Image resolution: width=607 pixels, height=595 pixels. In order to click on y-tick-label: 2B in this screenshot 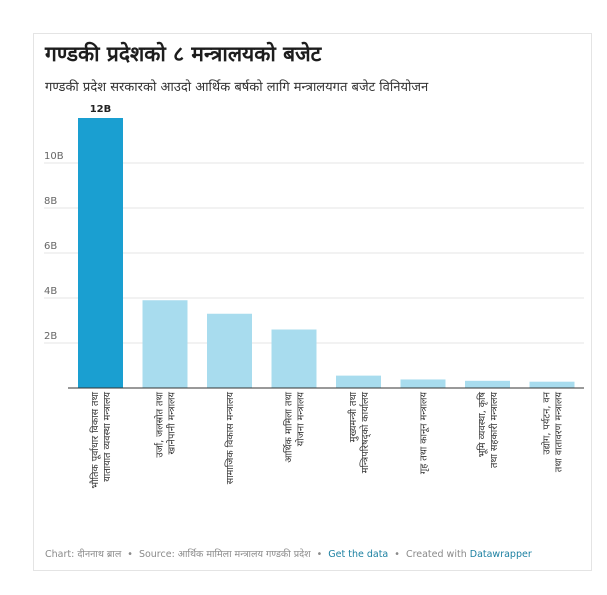, I will do `click(50, 336)`.